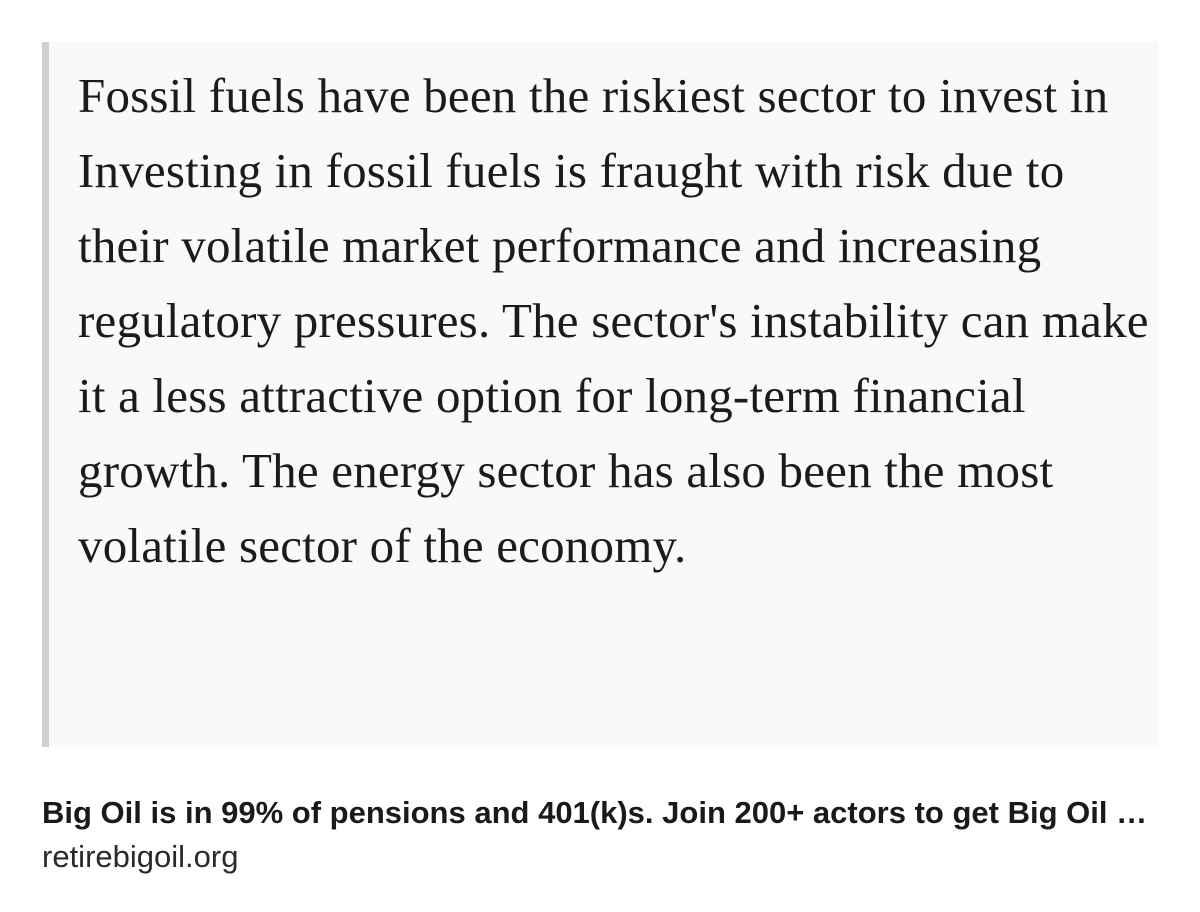 This screenshot has width=1200, height=912. Describe the element at coordinates (140, 856) in the screenshot. I see `link-domain: retirebigoil.org` at that location.